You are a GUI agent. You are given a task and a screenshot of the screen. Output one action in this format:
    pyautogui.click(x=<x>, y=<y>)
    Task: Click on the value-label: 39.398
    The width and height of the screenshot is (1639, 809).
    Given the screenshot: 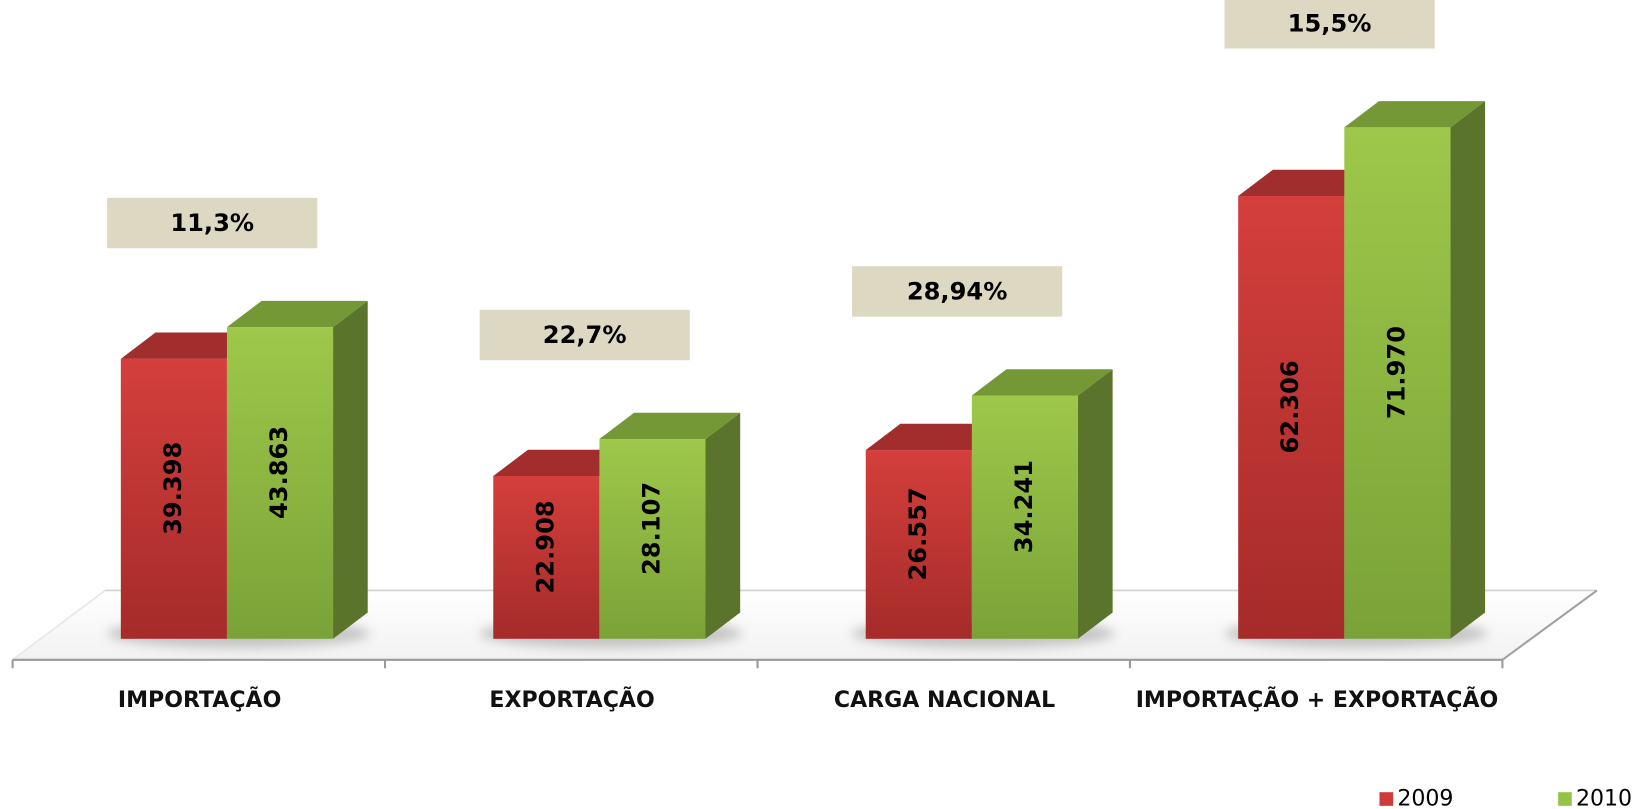 What is the action you would take?
    pyautogui.click(x=173, y=488)
    